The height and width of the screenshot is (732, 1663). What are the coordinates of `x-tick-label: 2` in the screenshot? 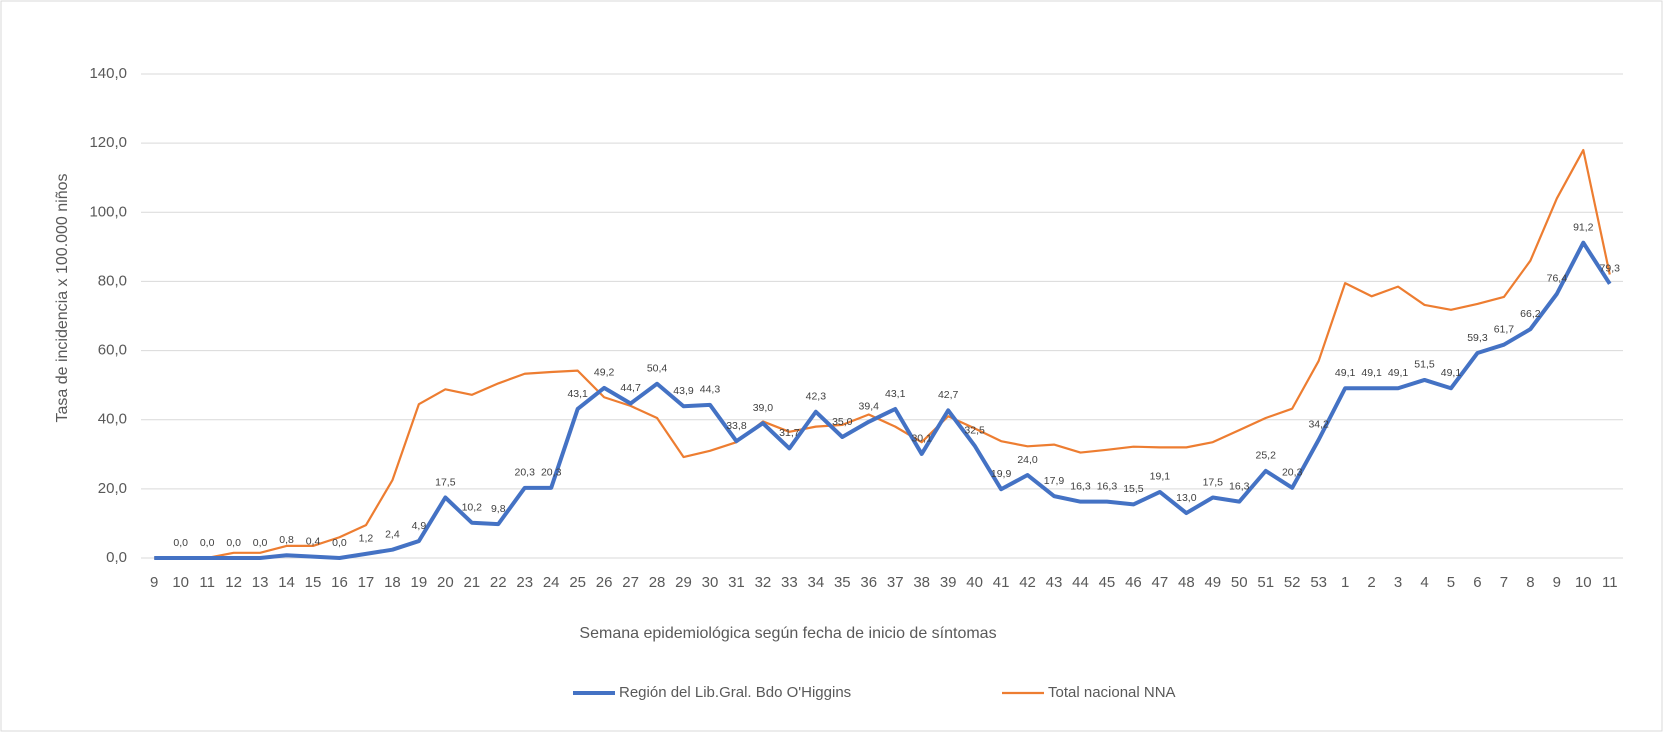 It's located at (1371, 582).